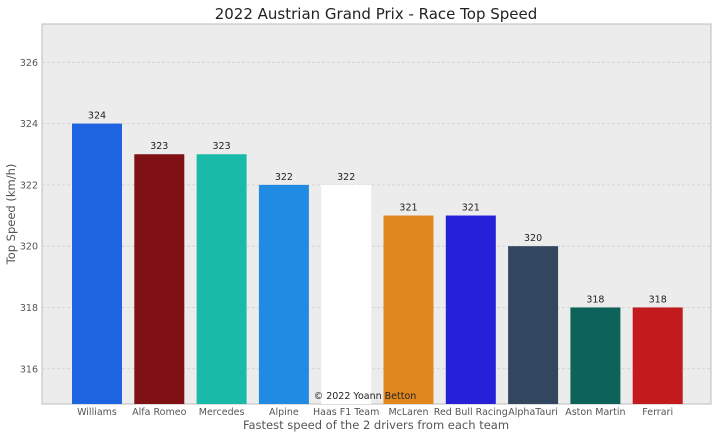  I want to click on bar-alphatauri, so click(533, 325).